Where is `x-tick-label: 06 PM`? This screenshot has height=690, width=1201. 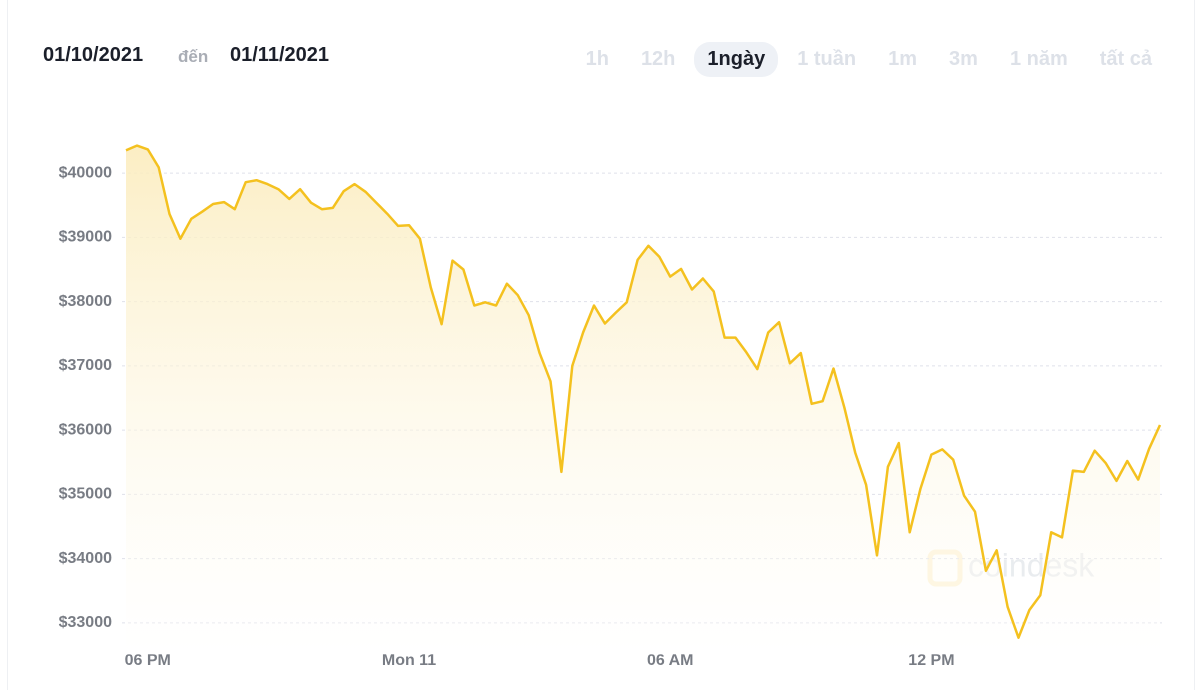 x-tick-label: 06 PM is located at coordinates (148, 660).